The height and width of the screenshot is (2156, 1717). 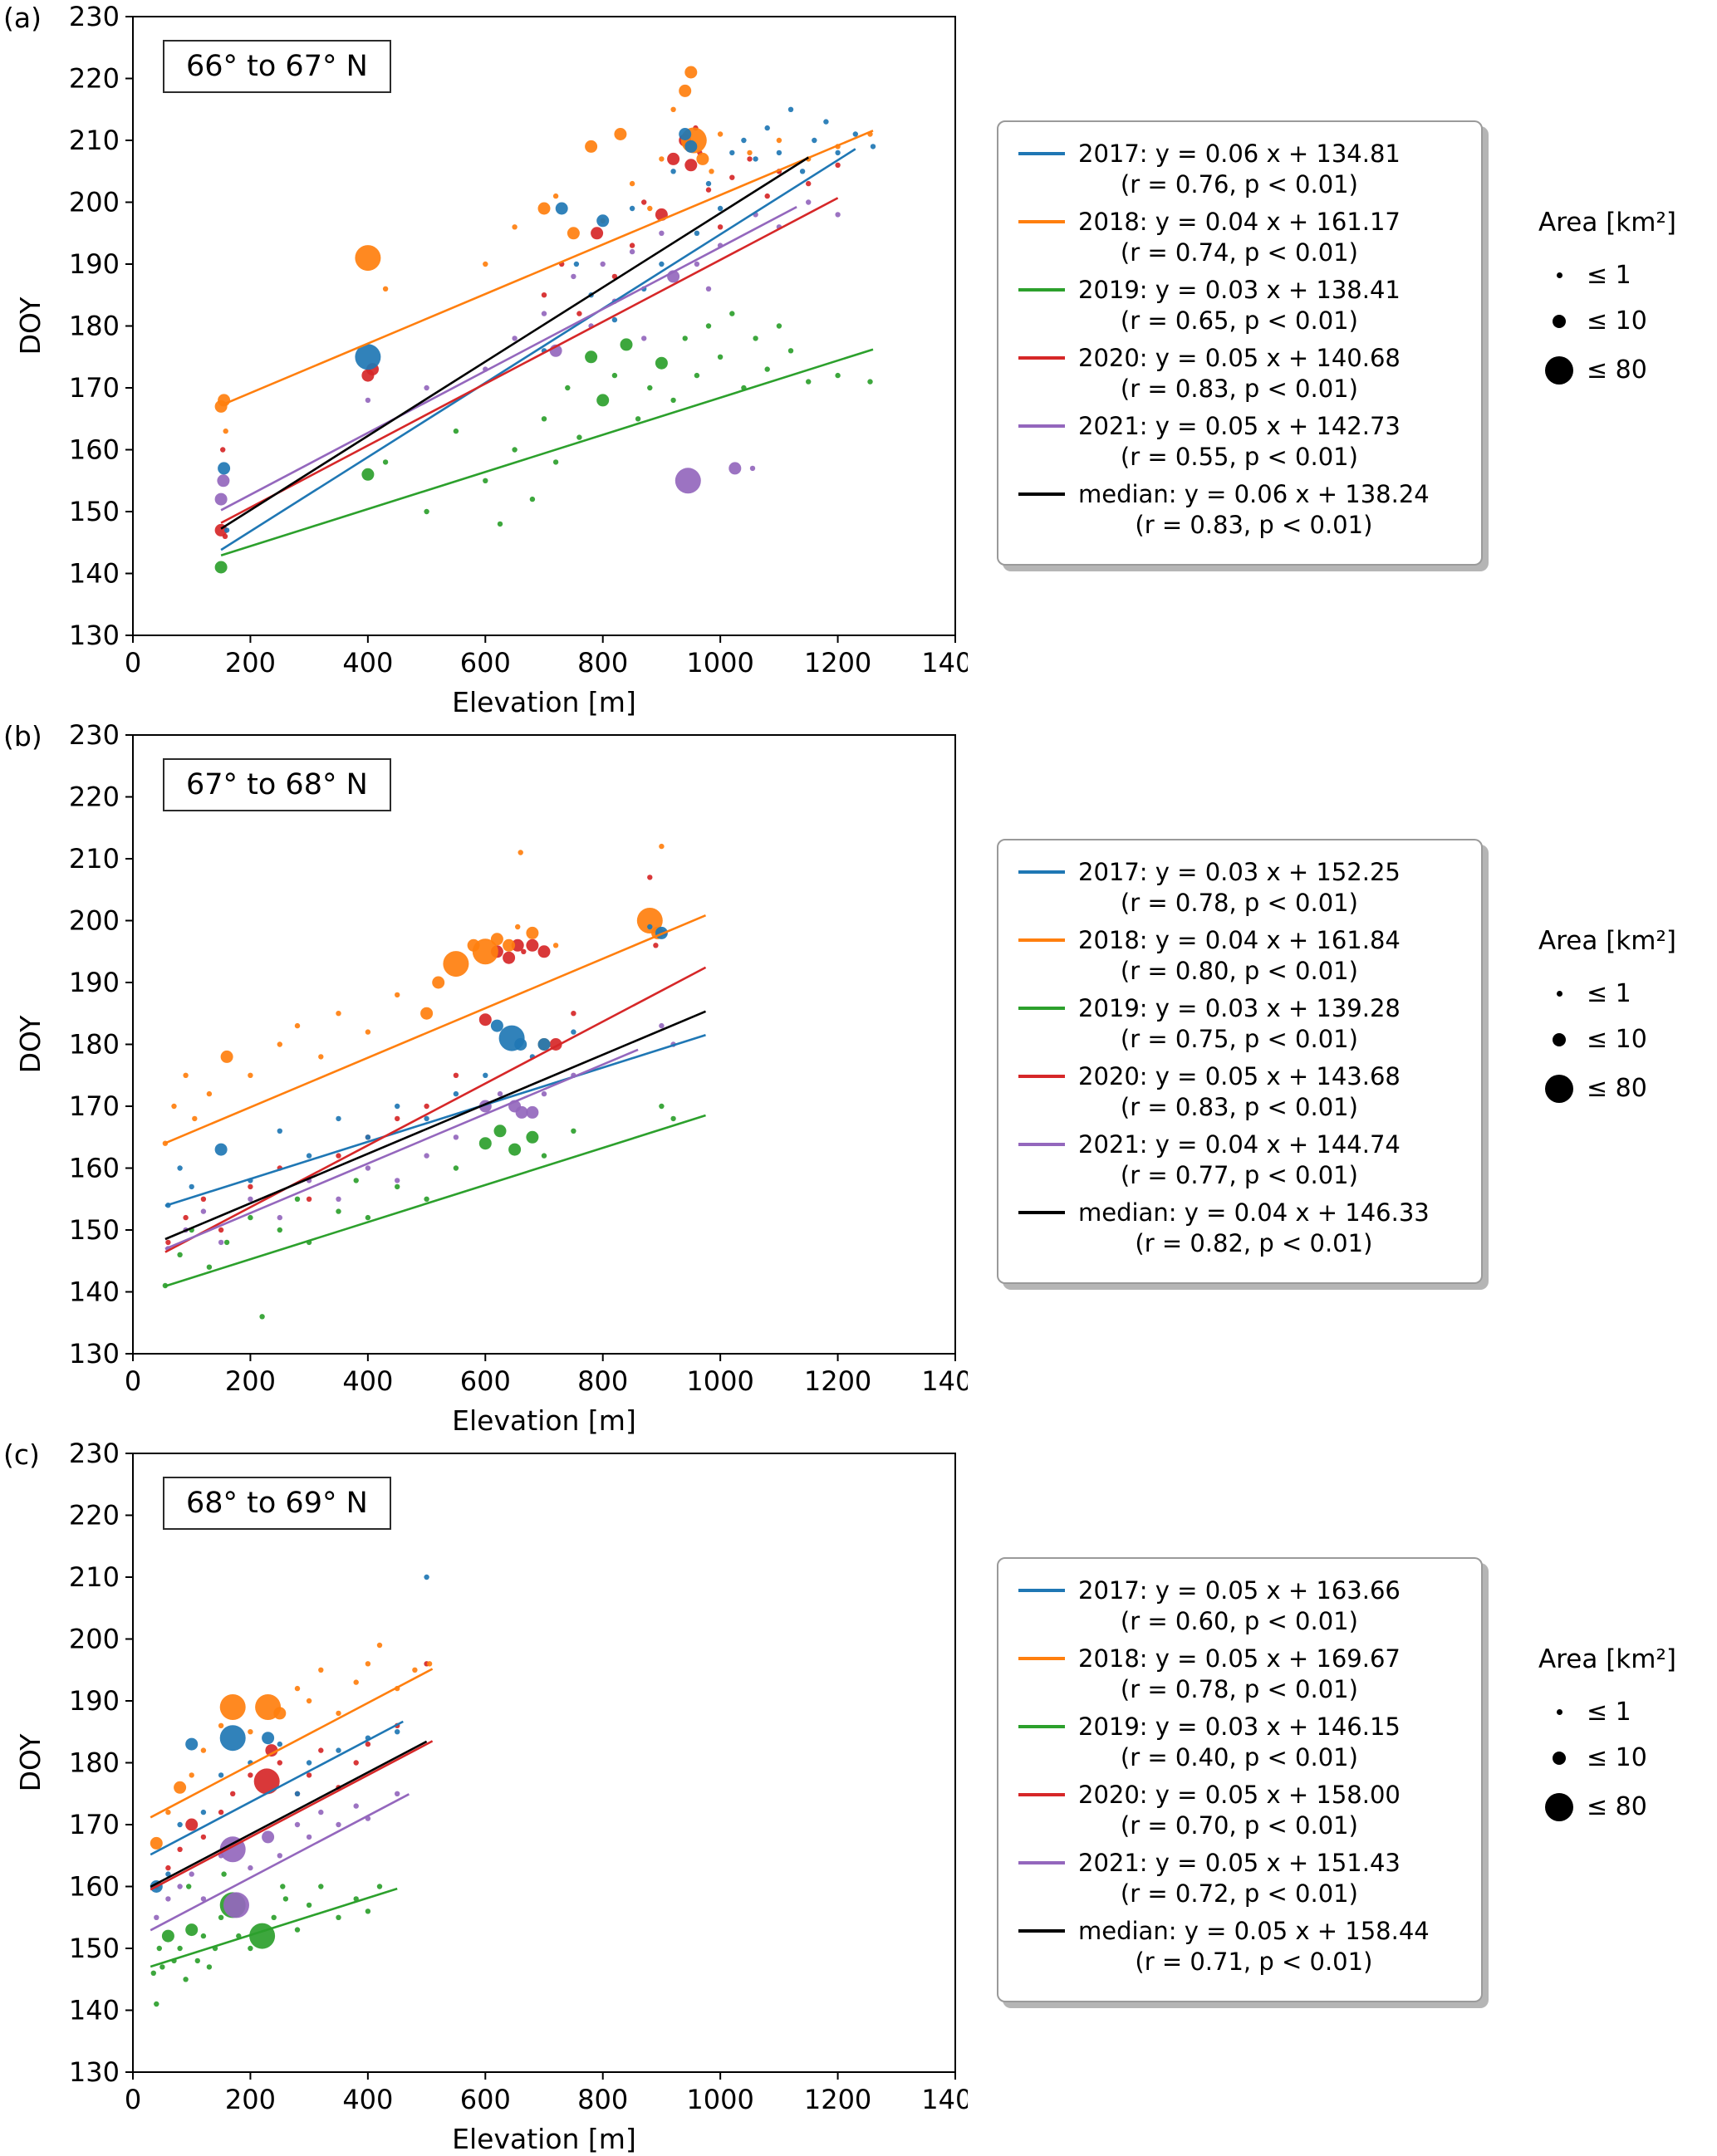 I want to click on legend-equation: 2019: y = 0.03 x + 138.41, so click(x=1239, y=290).